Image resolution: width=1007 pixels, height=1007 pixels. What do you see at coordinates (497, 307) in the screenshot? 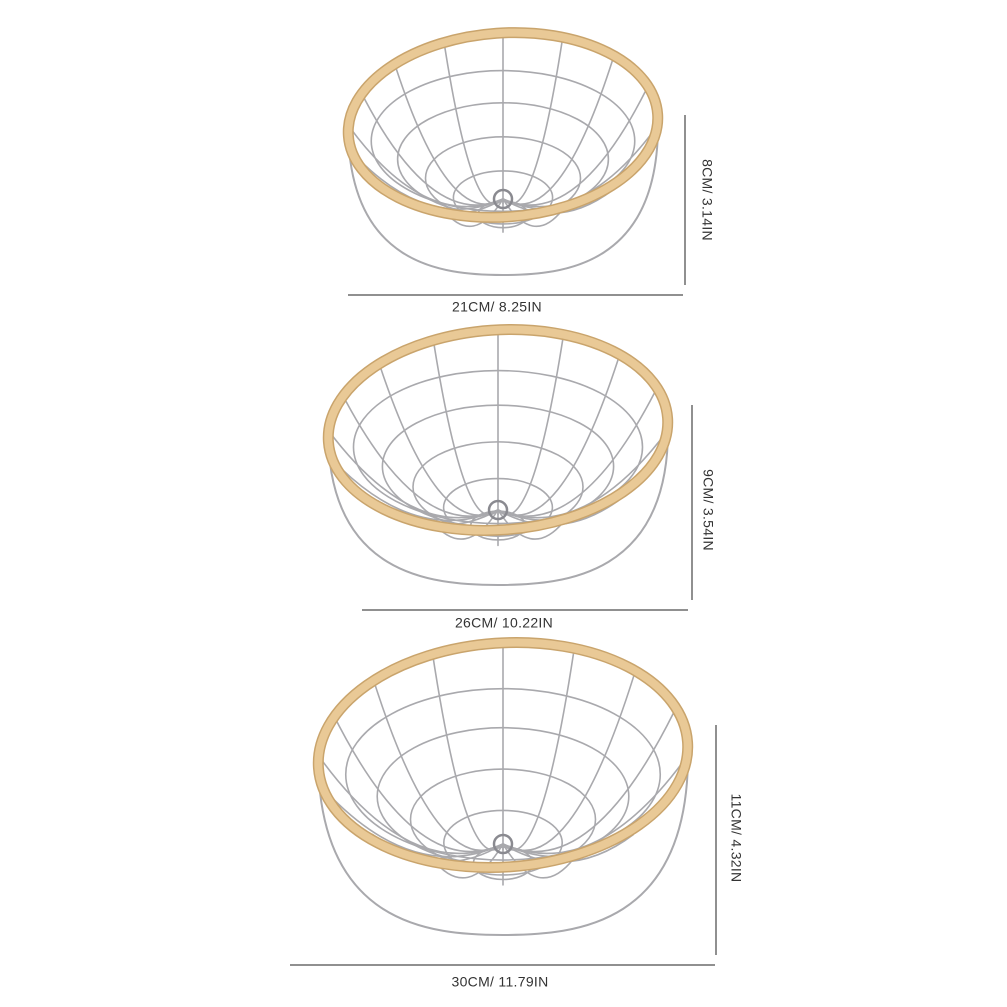
I see `width-label: 21CM/ 8.25IN` at bounding box center [497, 307].